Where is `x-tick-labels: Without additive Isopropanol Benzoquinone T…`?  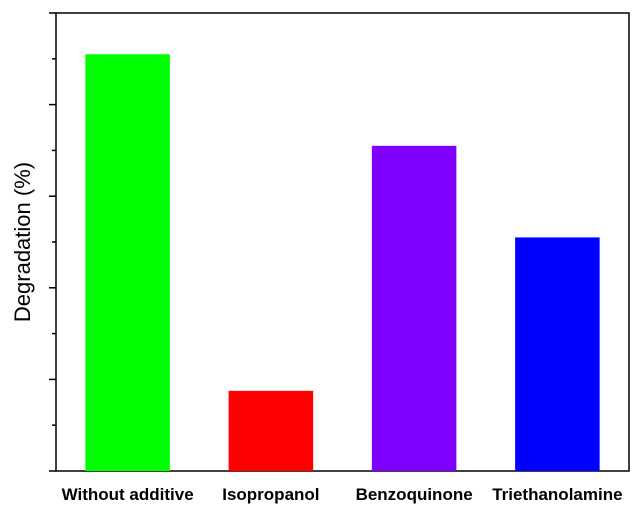 x-tick-labels: Without additive Isopropanol Benzoquinone T… is located at coordinates (342, 494).